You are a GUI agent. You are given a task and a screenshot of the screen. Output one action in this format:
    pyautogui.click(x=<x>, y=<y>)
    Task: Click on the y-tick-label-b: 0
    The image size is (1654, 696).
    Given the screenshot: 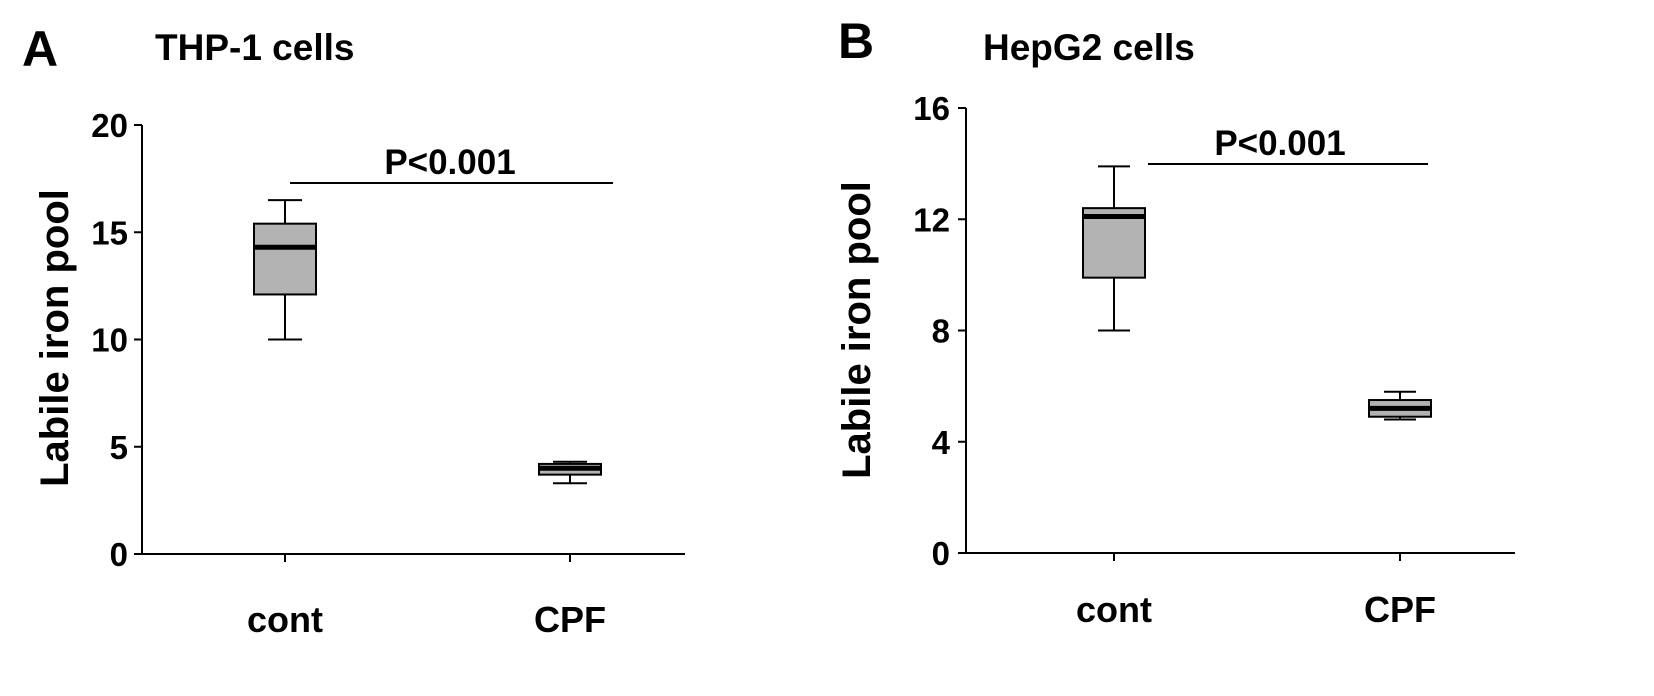 What is the action you would take?
    pyautogui.click(x=941, y=553)
    